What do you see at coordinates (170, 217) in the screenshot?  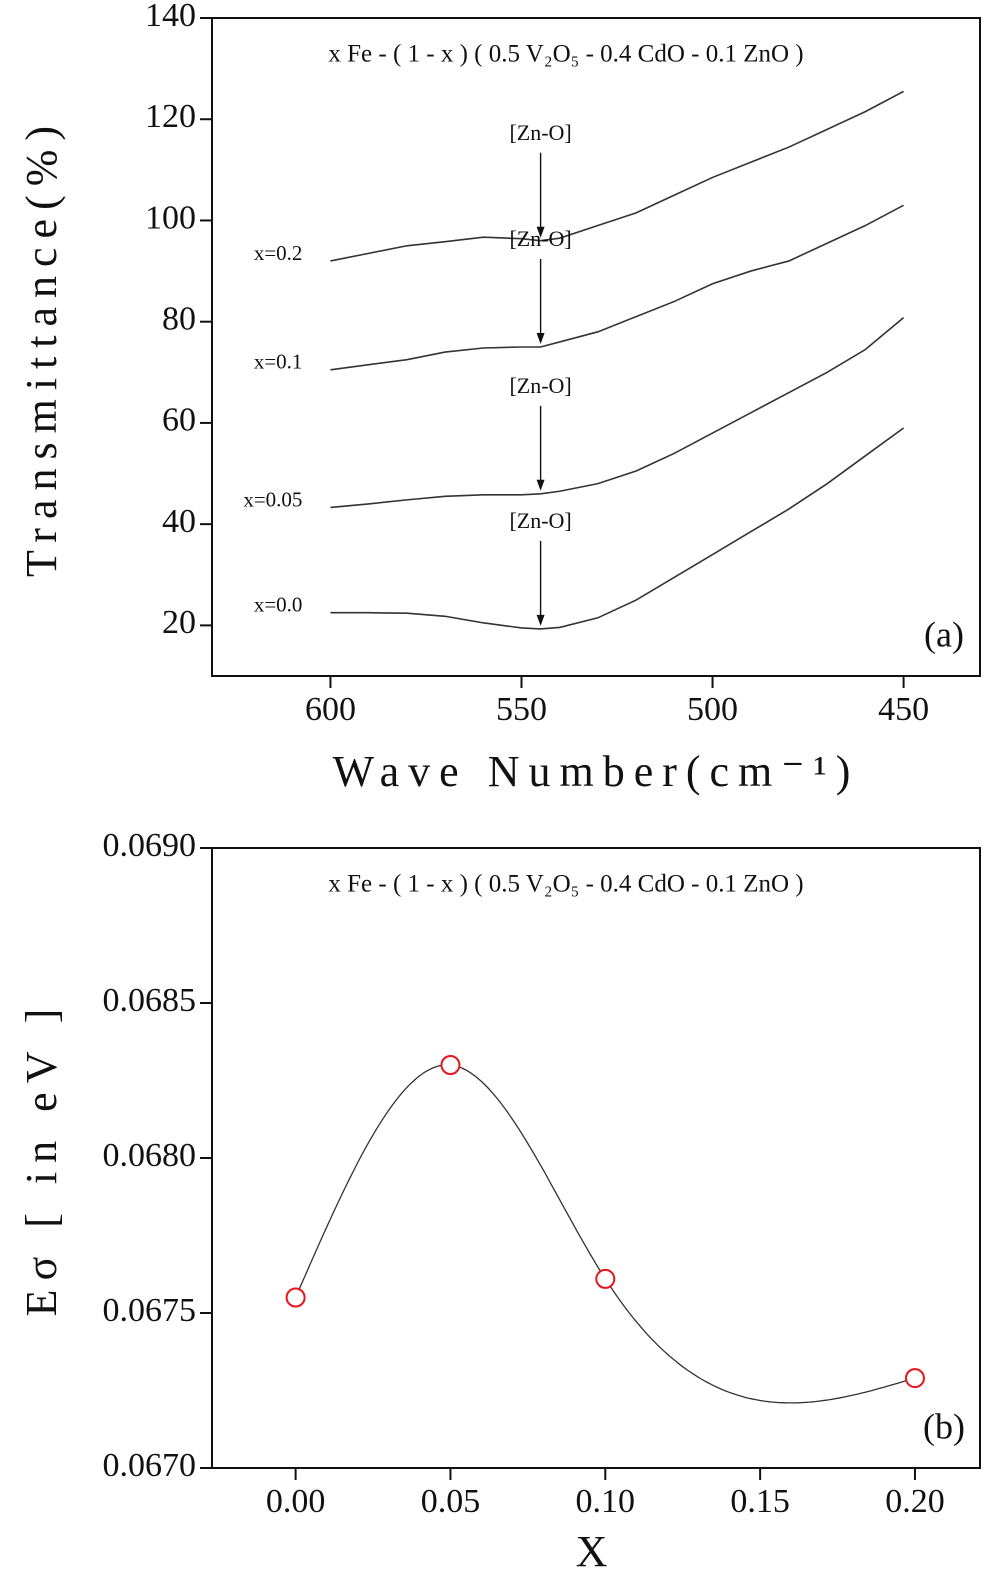 I see `y-tick-label: 100` at bounding box center [170, 217].